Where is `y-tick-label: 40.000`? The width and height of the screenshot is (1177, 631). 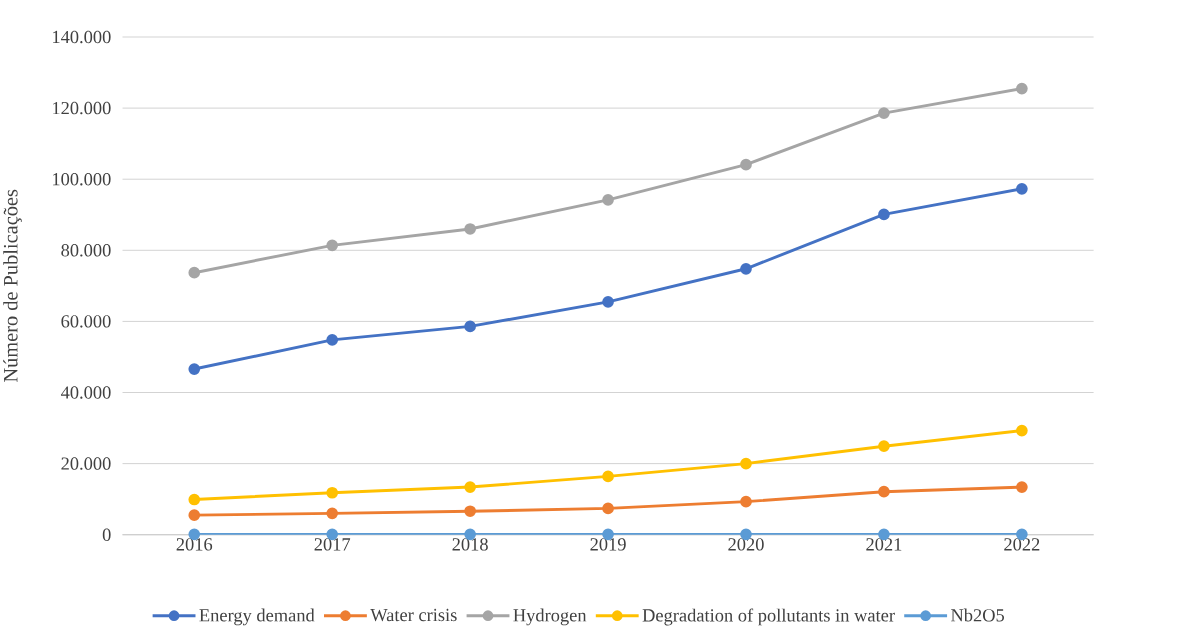
y-tick-label: 40.000 is located at coordinates (85, 392).